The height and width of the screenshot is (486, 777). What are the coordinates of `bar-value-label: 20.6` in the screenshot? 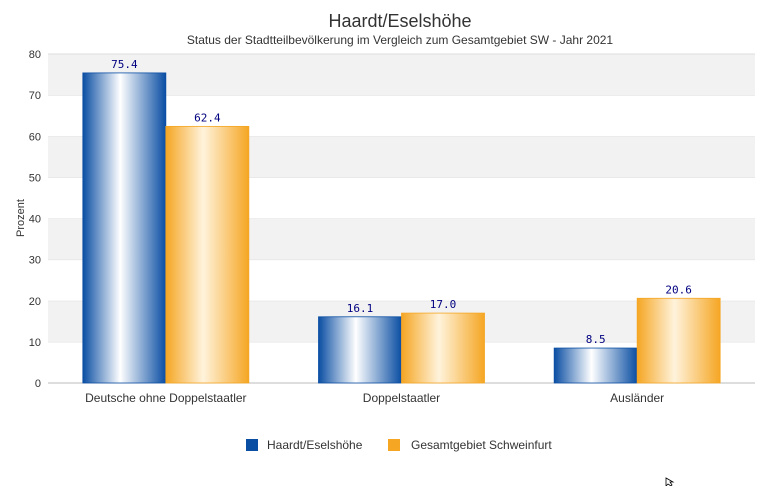 It's located at (678, 289).